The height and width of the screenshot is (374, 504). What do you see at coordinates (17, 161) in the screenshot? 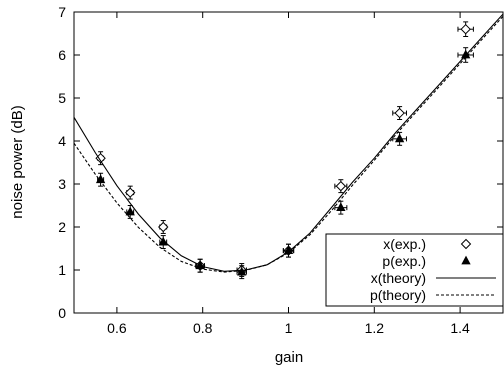
I see `y-axis-label: noise power (dB)` at bounding box center [17, 161].